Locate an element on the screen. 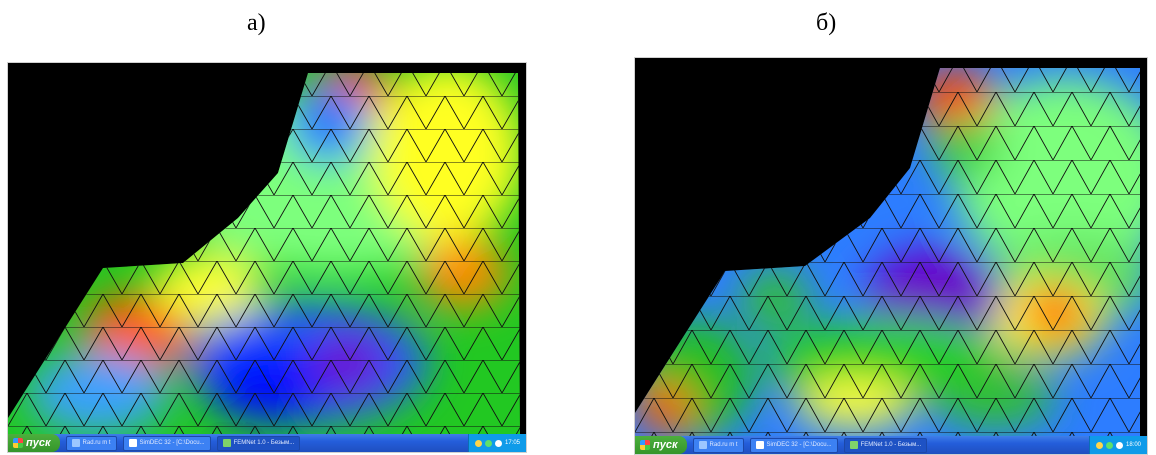  start-label-b: пуск is located at coordinates (665, 445).